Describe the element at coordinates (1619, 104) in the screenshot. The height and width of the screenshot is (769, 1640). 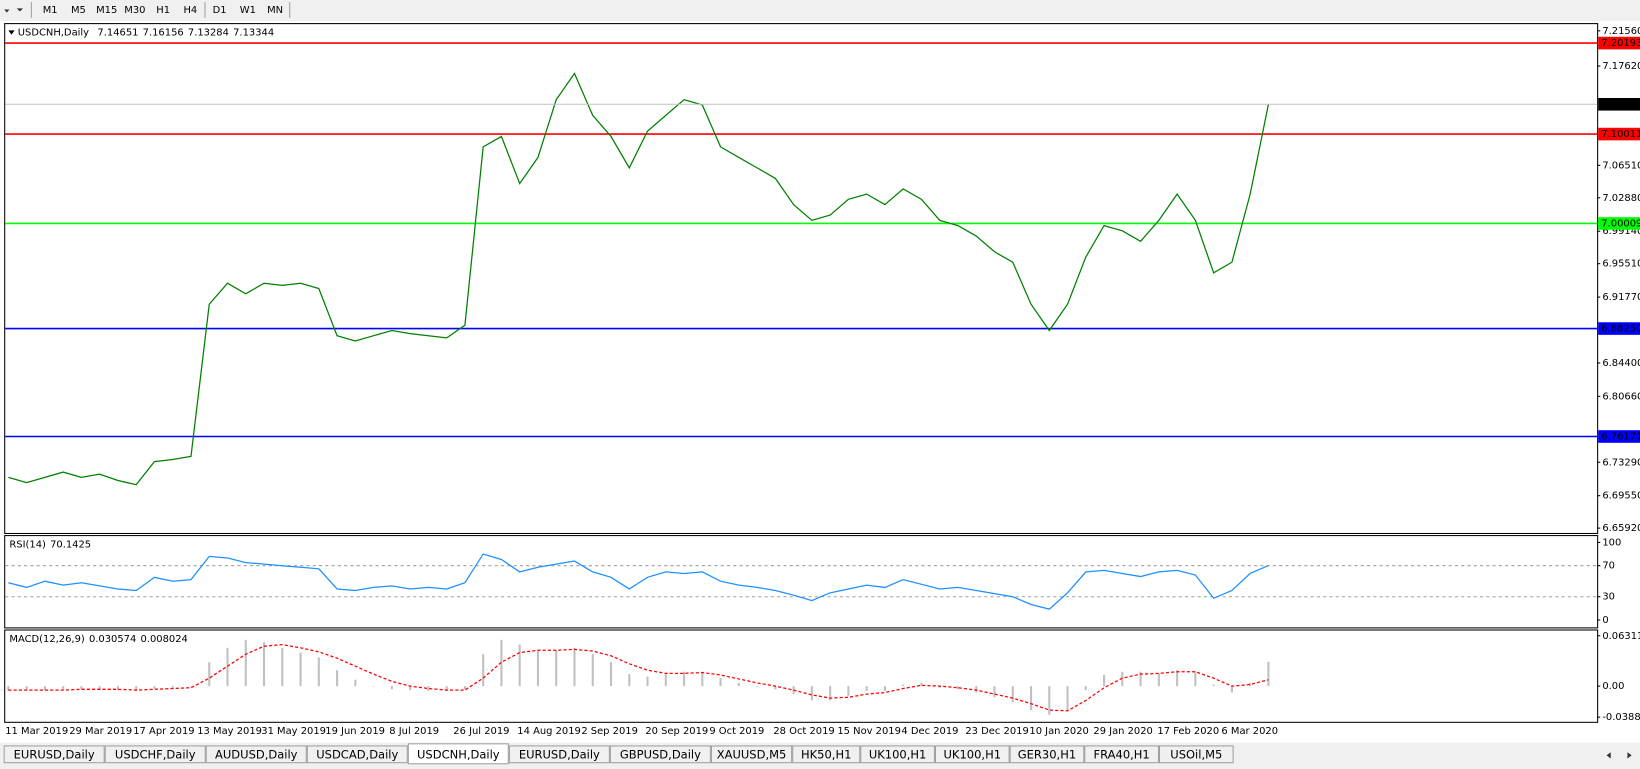
I see `current-price-box` at that location.